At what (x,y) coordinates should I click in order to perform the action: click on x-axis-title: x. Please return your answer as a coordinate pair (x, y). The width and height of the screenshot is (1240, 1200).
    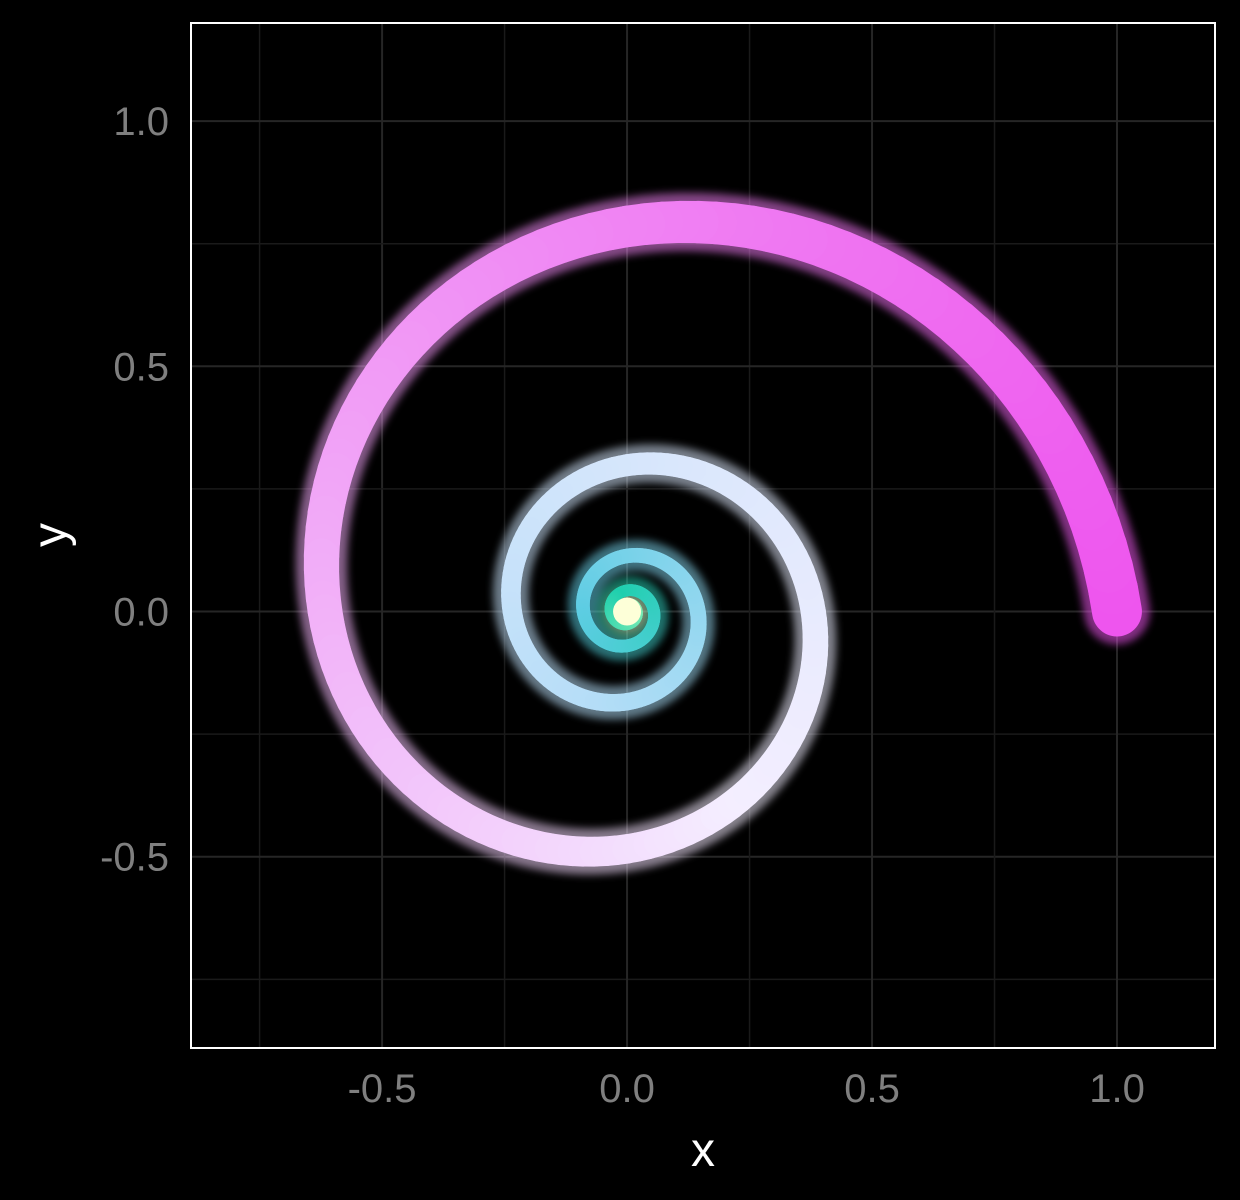
    Looking at the image, I should click on (703, 1150).